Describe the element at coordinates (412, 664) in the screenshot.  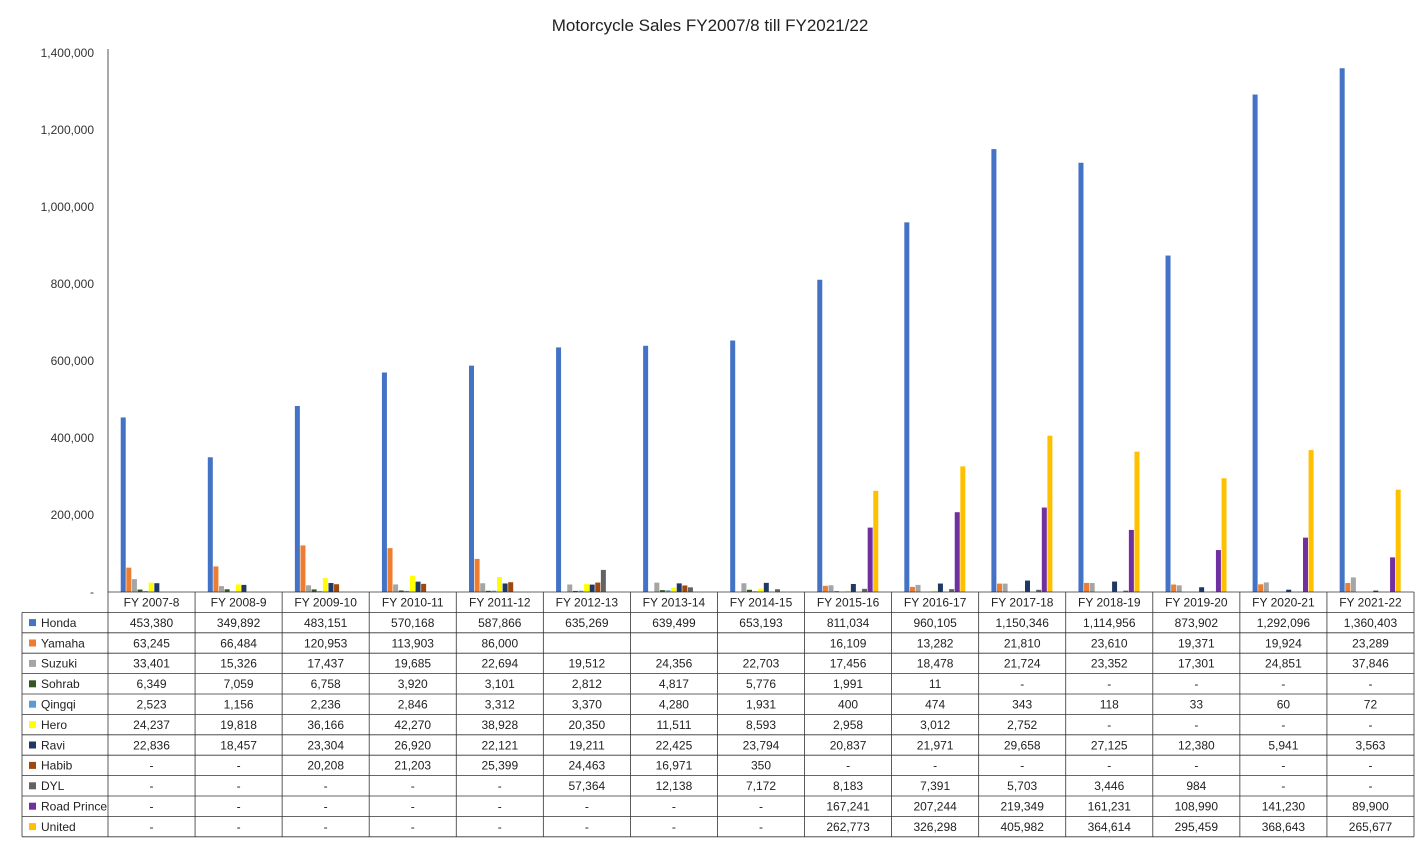
I see `data-label: 19,685` at that location.